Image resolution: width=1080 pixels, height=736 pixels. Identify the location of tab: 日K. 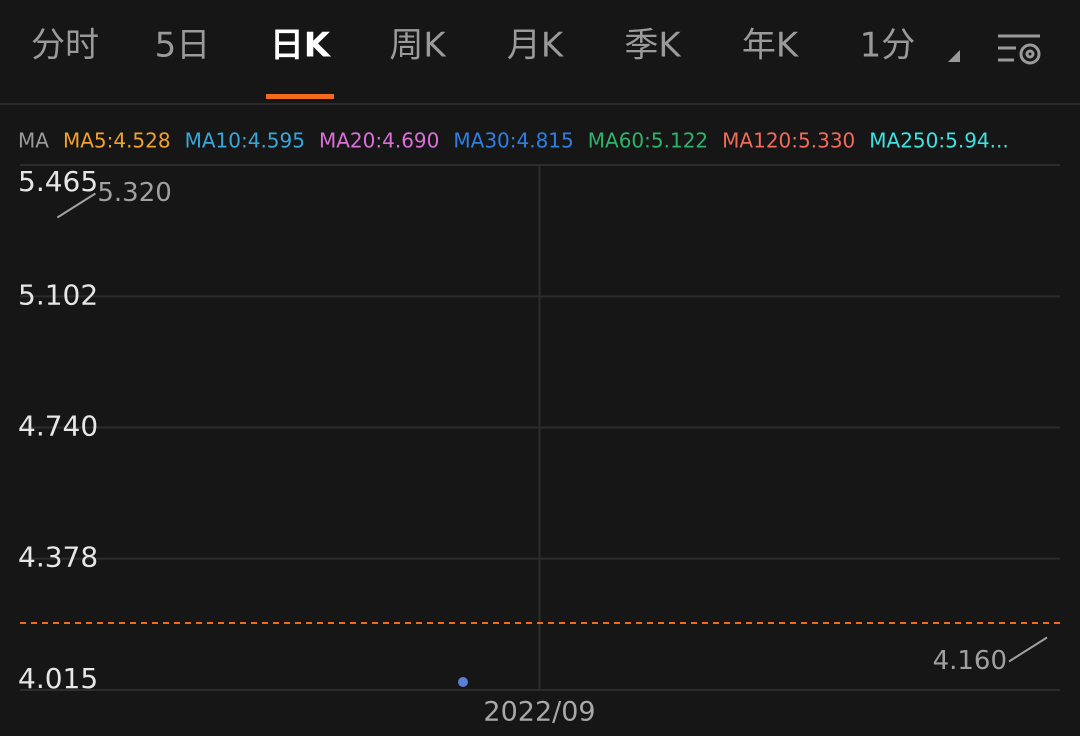
(301, 46).